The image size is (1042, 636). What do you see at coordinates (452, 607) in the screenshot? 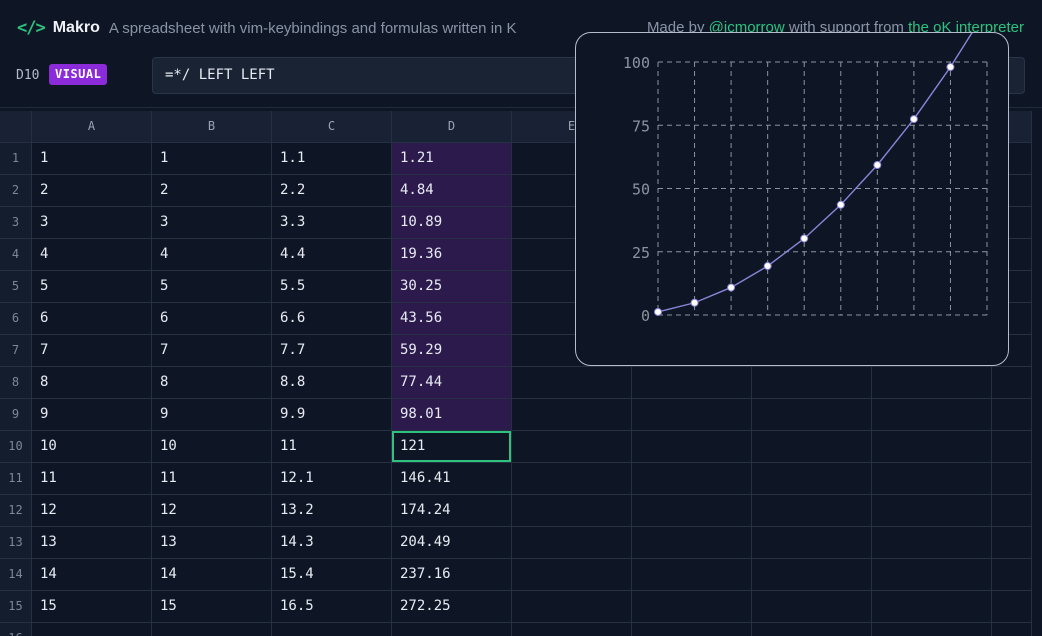
I see `grid-cell: 272.25` at bounding box center [452, 607].